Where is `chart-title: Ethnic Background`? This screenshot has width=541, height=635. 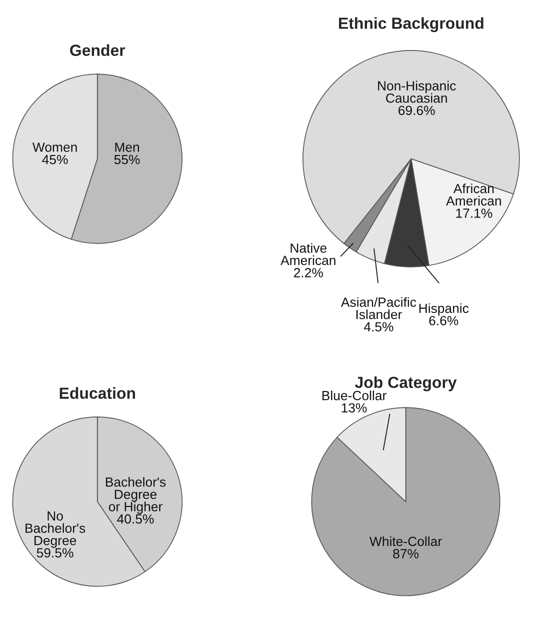
chart-title: Ethnic Background is located at coordinates (411, 24).